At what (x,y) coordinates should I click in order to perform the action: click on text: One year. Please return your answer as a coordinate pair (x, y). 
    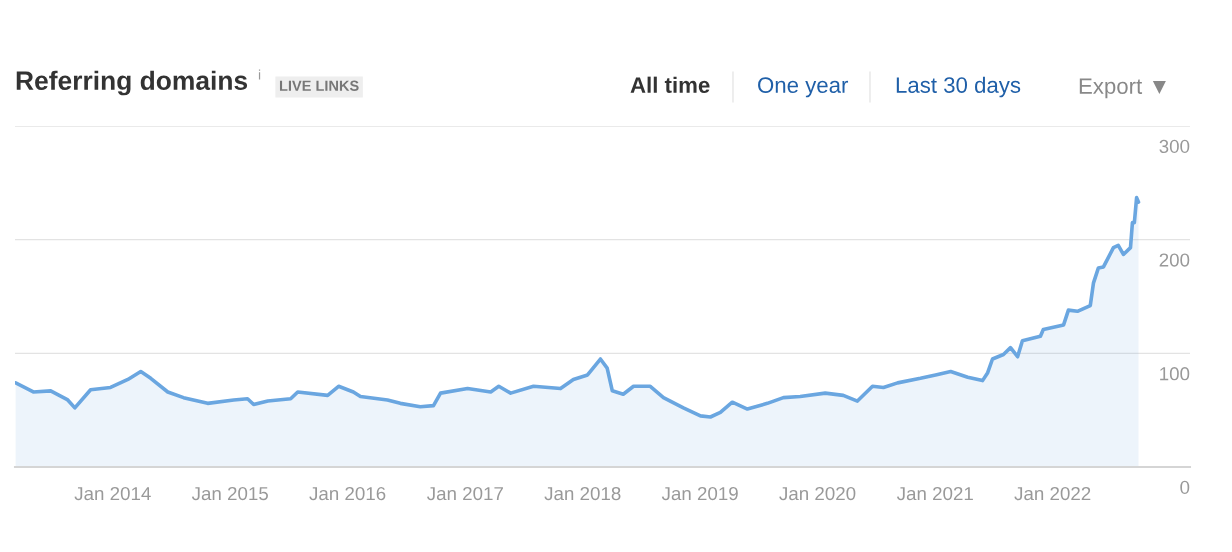
    Looking at the image, I should click on (803, 87).